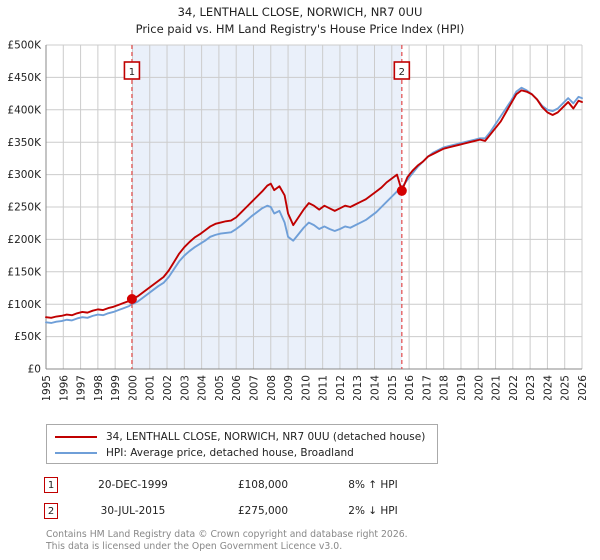 Image resolution: width=600 pixels, height=560 pixels. What do you see at coordinates (99, 387) in the screenshot?
I see `x-axis-tick-label: 1998` at bounding box center [99, 387].